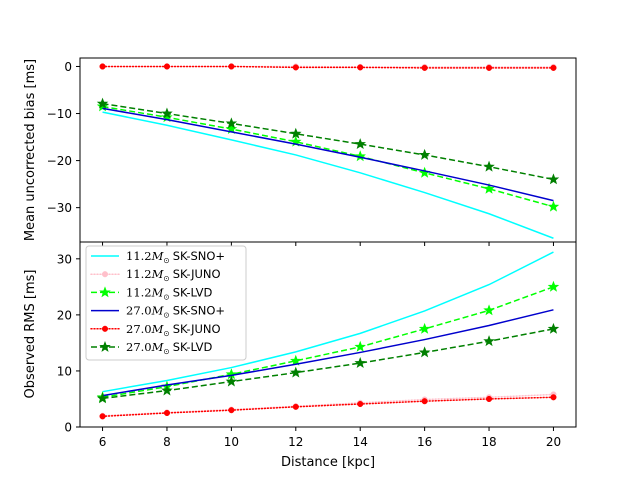 The height and width of the screenshot is (480, 640). What do you see at coordinates (103, 442) in the screenshot?
I see `x-tick-label: 6` at bounding box center [103, 442].